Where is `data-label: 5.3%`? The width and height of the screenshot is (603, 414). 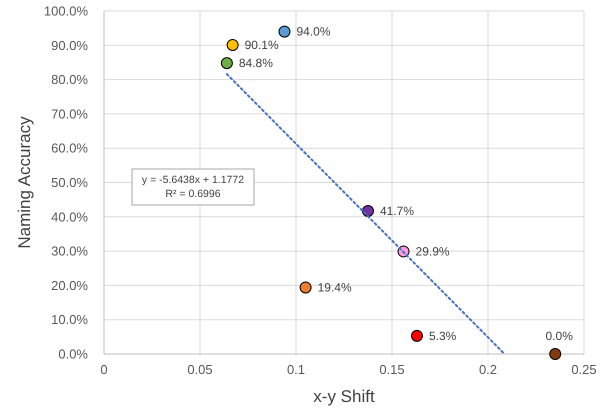 data-label: 5.3% is located at coordinates (442, 335).